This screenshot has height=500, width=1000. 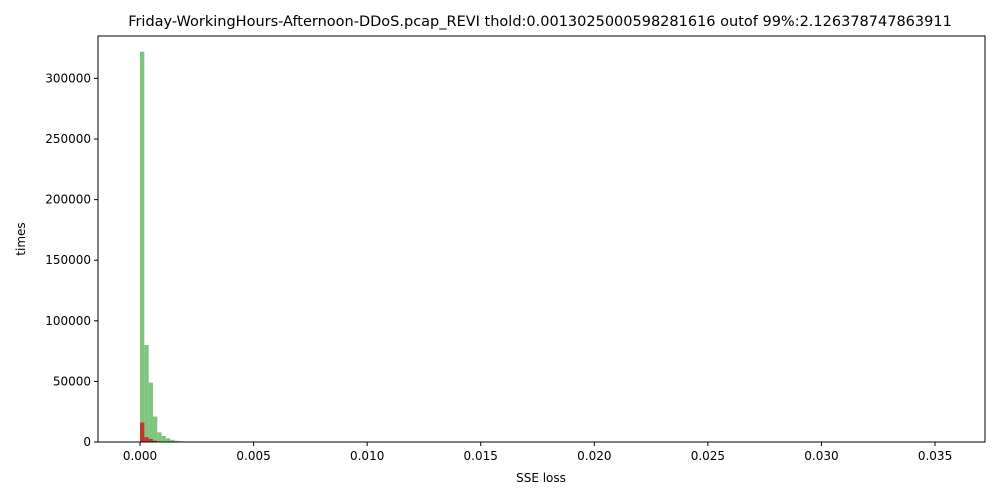 What do you see at coordinates (166, 246) in the screenshot?
I see `histogram-bars` at bounding box center [166, 246].